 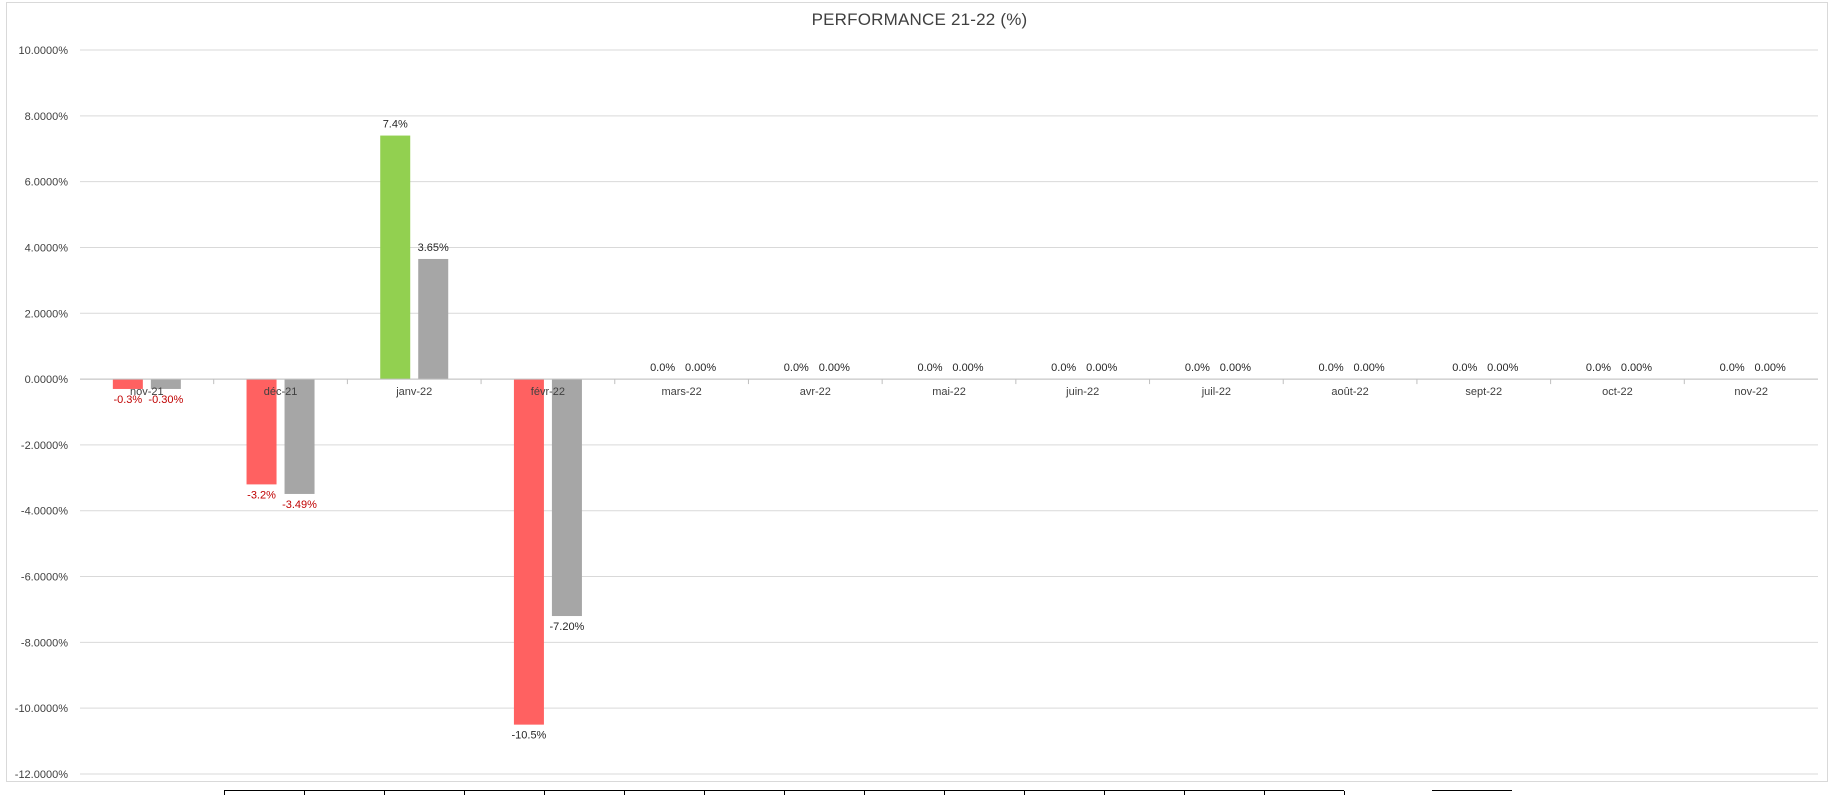 What do you see at coordinates (165, 400) in the screenshot?
I see `data-label: -0.30%` at bounding box center [165, 400].